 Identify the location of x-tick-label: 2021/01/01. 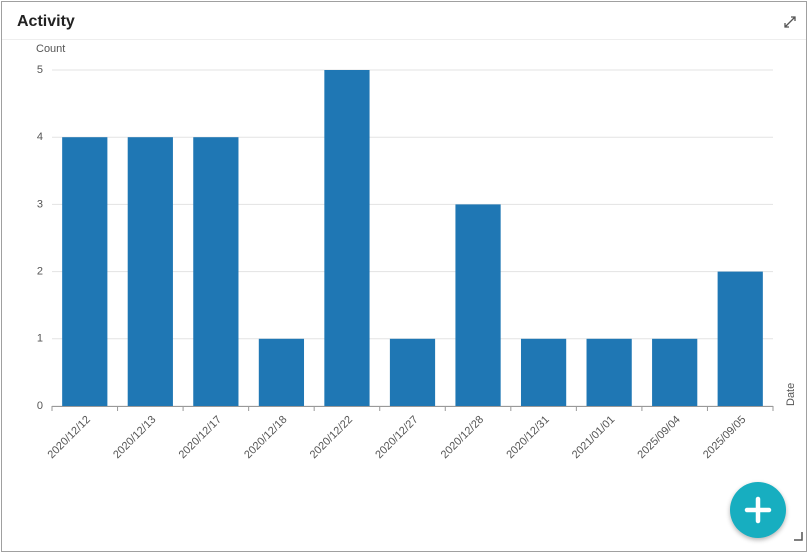
(593, 437).